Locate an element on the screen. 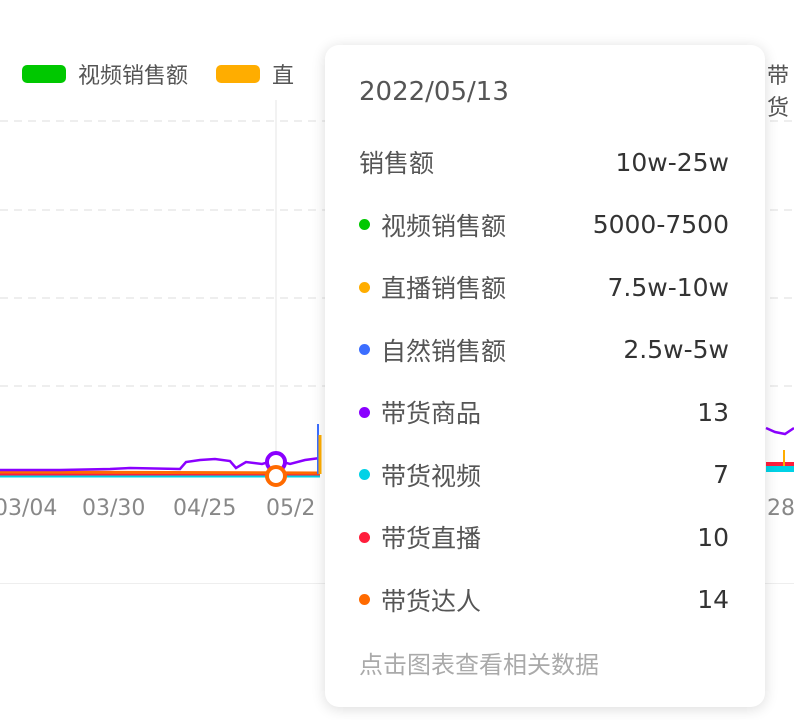 The height and width of the screenshot is (720, 794). legend-label: 直 is located at coordinates (283, 76).